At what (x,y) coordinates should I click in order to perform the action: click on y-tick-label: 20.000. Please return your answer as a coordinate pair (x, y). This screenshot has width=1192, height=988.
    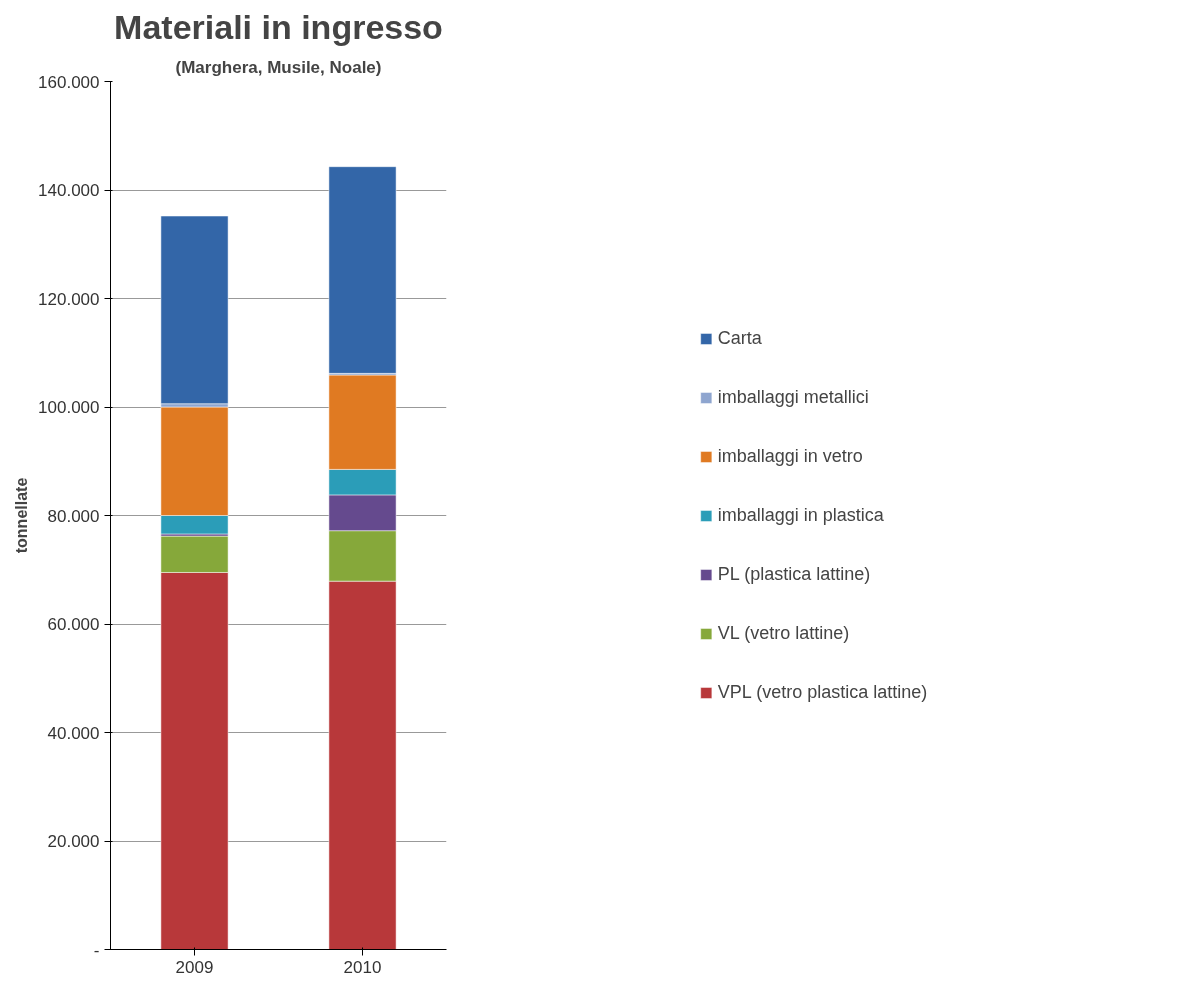
    Looking at the image, I should click on (73, 841).